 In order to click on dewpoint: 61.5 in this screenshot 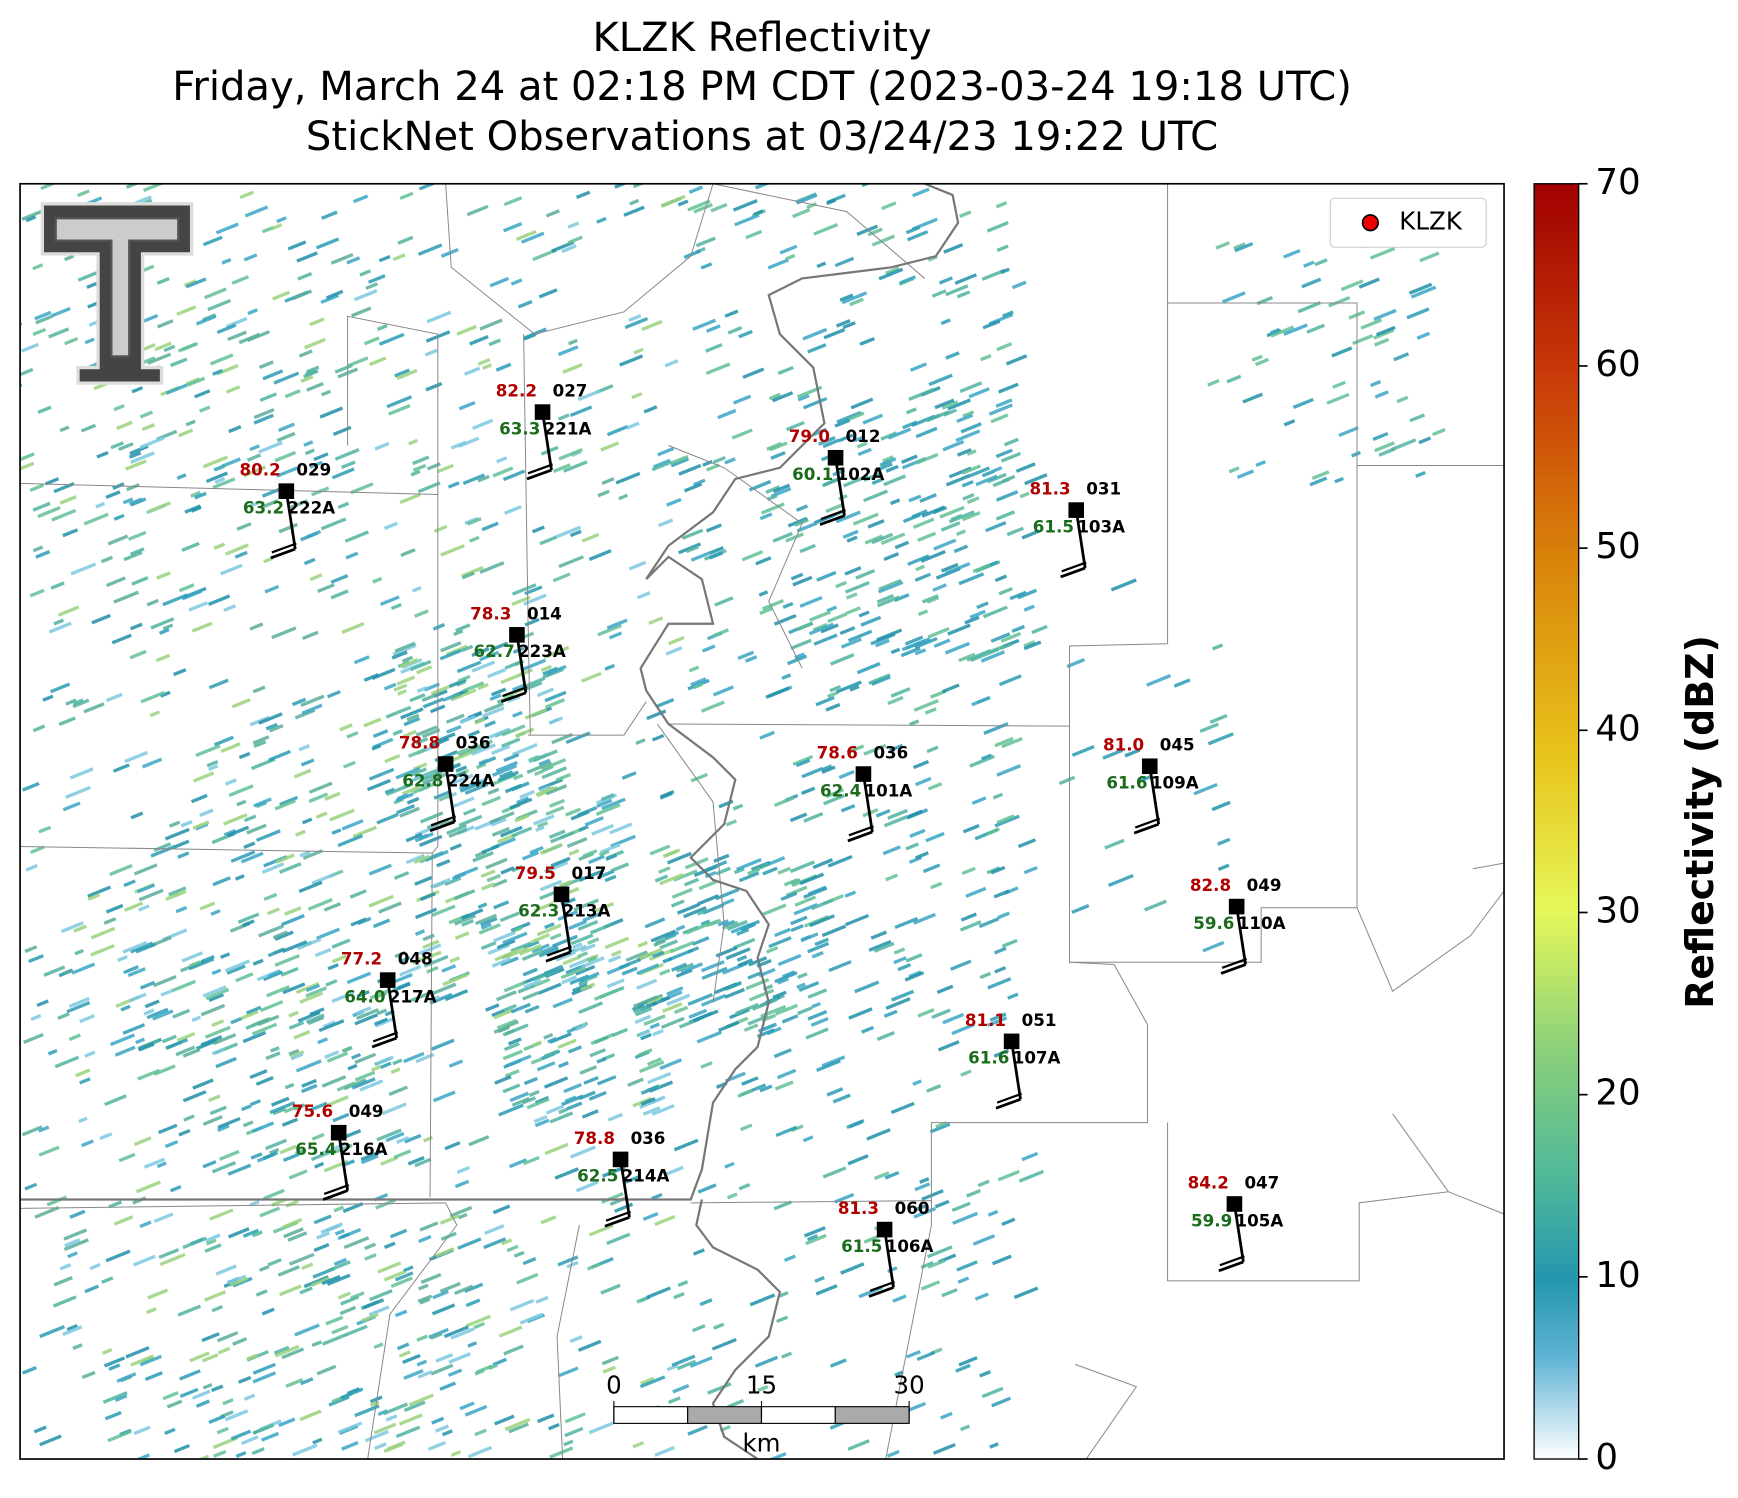, I will do `click(1053, 526)`.